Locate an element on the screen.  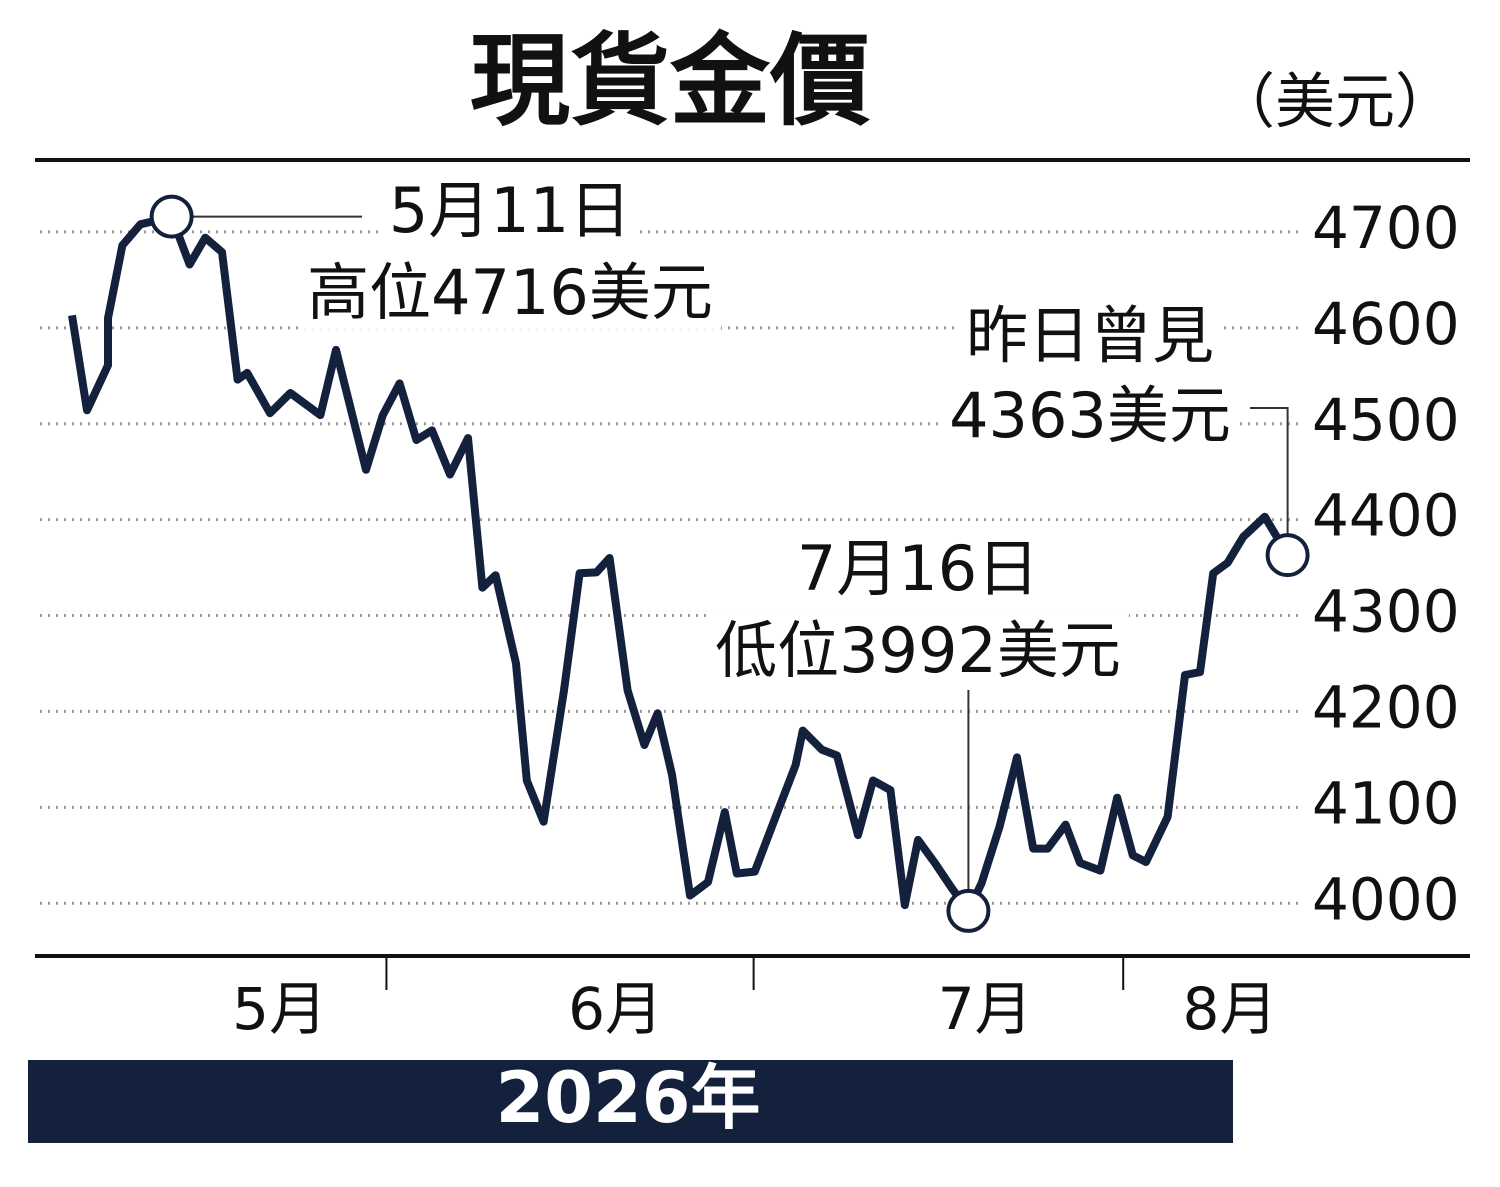
y-tick-label: 4100 is located at coordinates (1386, 803).